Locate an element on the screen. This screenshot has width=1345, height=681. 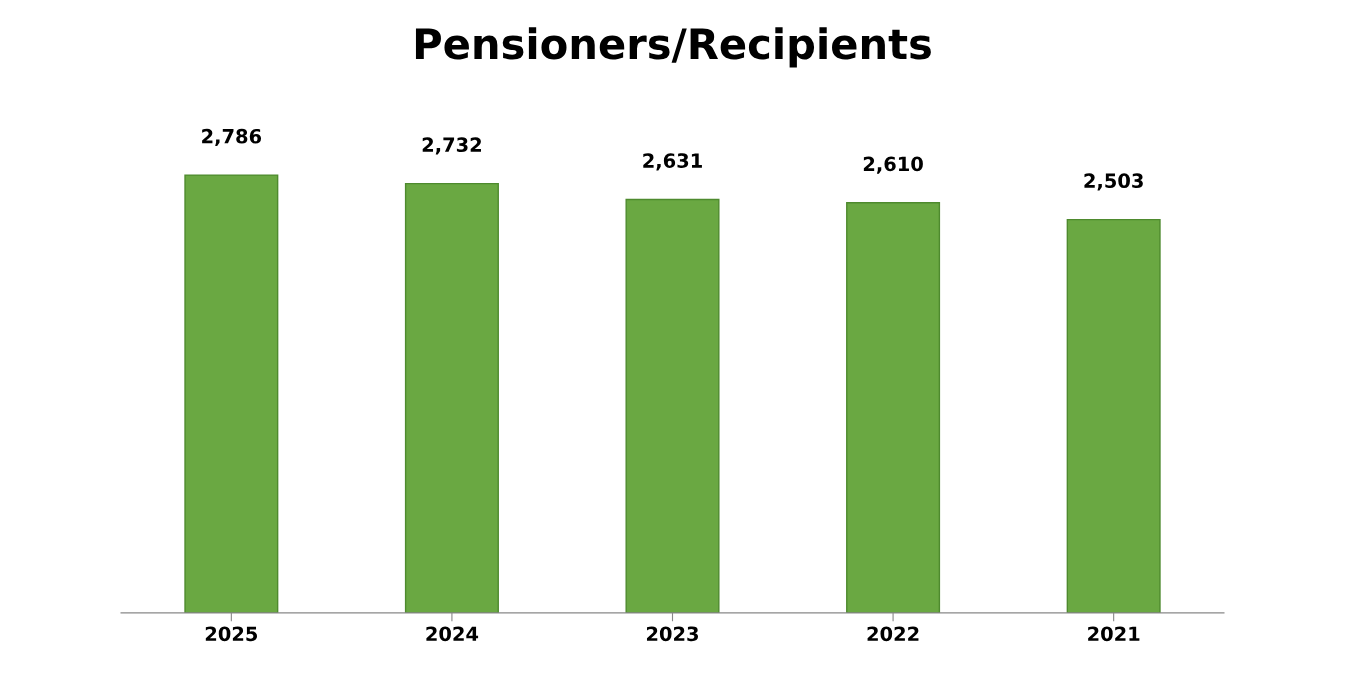
chart-title: Pensioners/Recipients is located at coordinates (673, 47).